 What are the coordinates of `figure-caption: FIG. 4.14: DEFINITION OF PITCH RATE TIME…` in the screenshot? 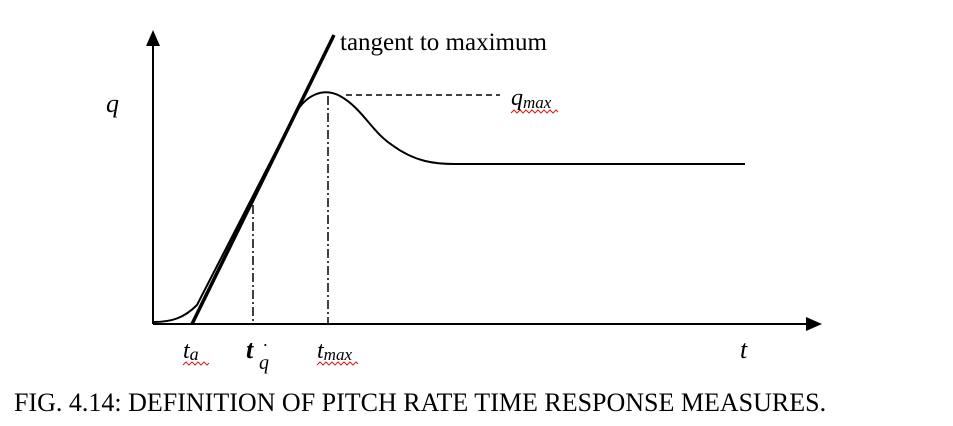 It's located at (420, 402).